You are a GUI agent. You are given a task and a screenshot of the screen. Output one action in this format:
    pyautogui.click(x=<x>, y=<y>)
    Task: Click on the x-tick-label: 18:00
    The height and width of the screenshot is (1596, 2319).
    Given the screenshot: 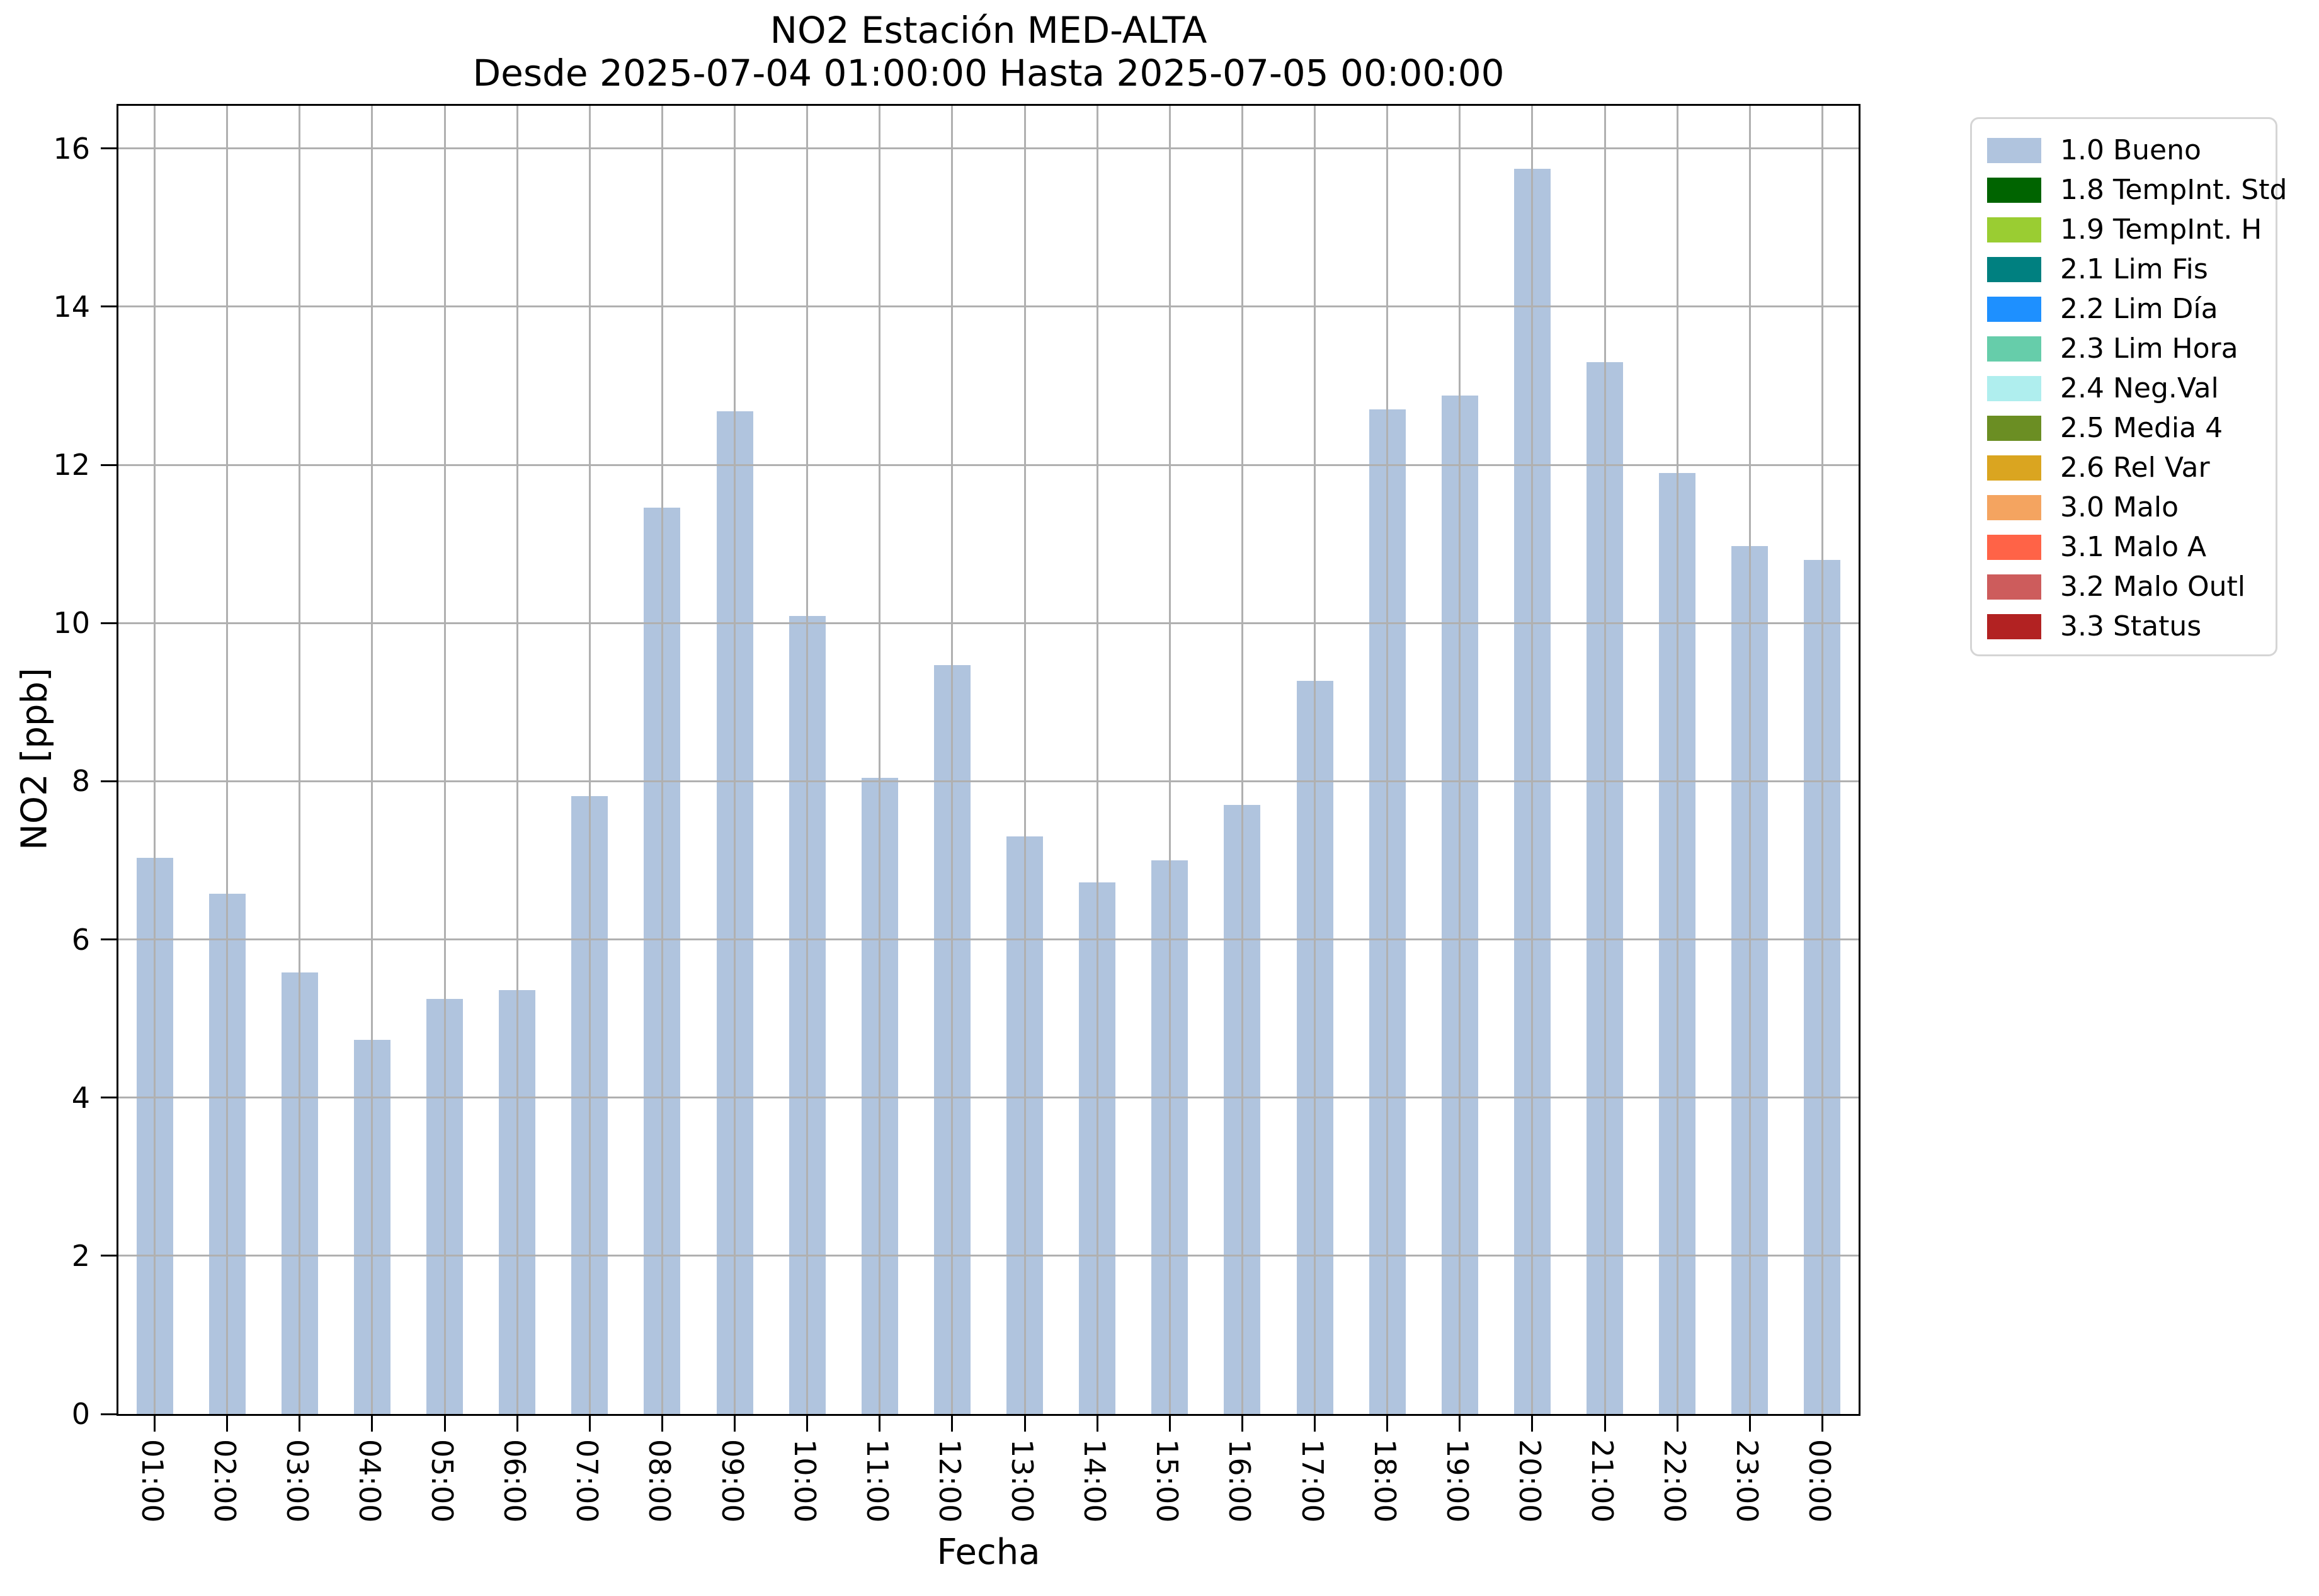 What is the action you would take?
    pyautogui.click(x=1384, y=1481)
    